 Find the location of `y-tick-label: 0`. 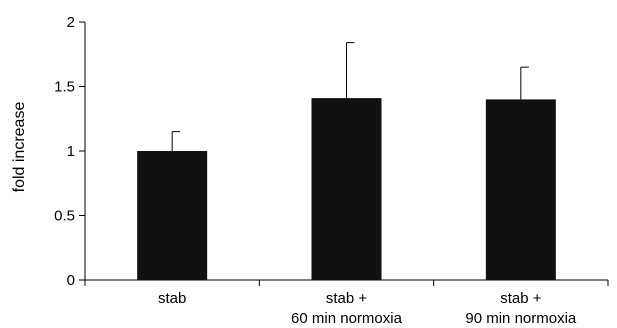

y-tick-label: 0 is located at coordinates (71, 280).